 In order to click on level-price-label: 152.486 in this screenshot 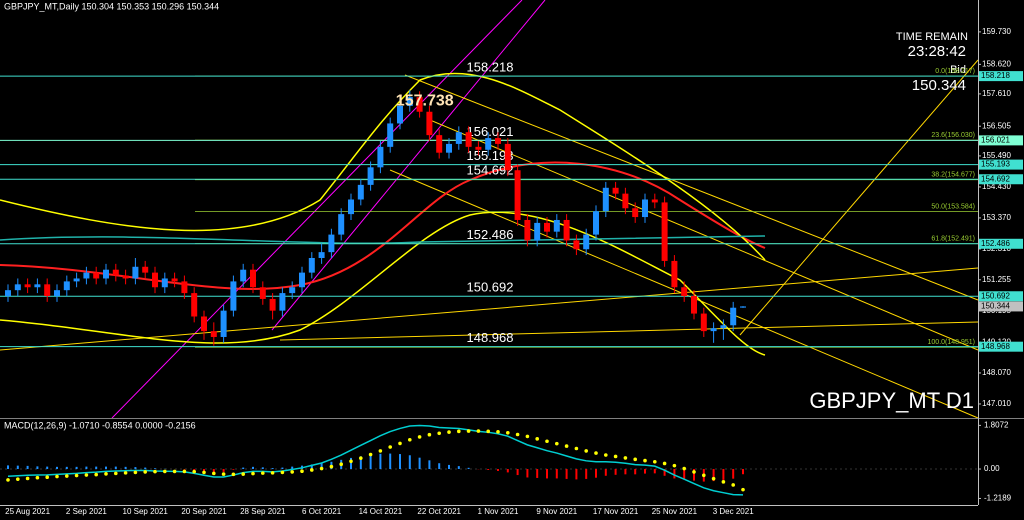, I will do `click(995, 243)`.